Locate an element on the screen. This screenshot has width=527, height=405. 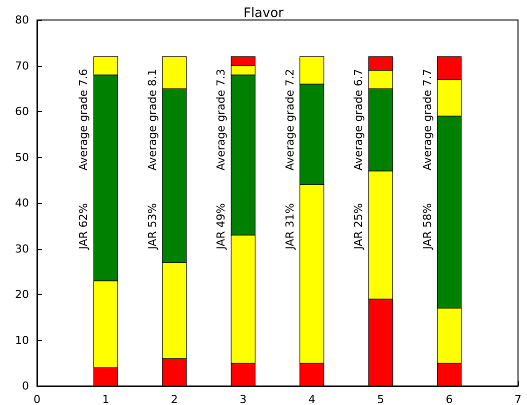
y-tick-label: 30 is located at coordinates (22, 249).